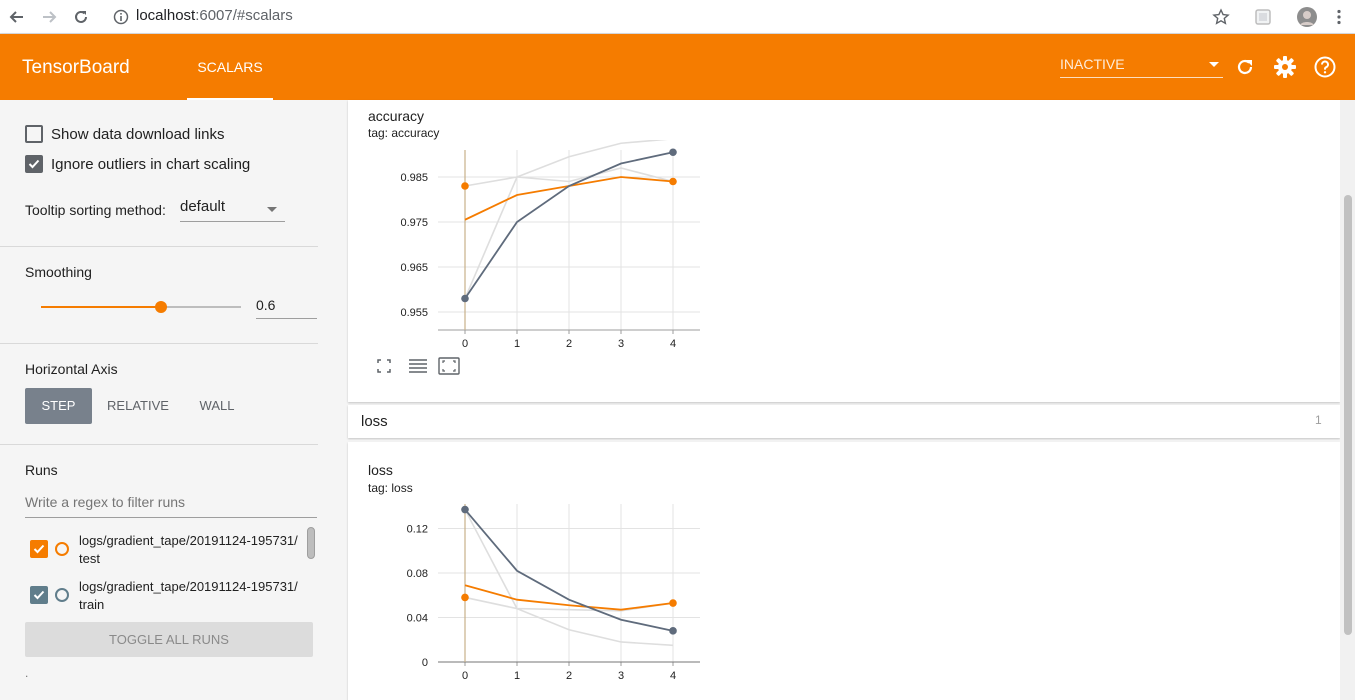  What do you see at coordinates (151, 164) in the screenshot?
I see `ignore-outliers-label: Ignore outliers in chart scaling` at bounding box center [151, 164].